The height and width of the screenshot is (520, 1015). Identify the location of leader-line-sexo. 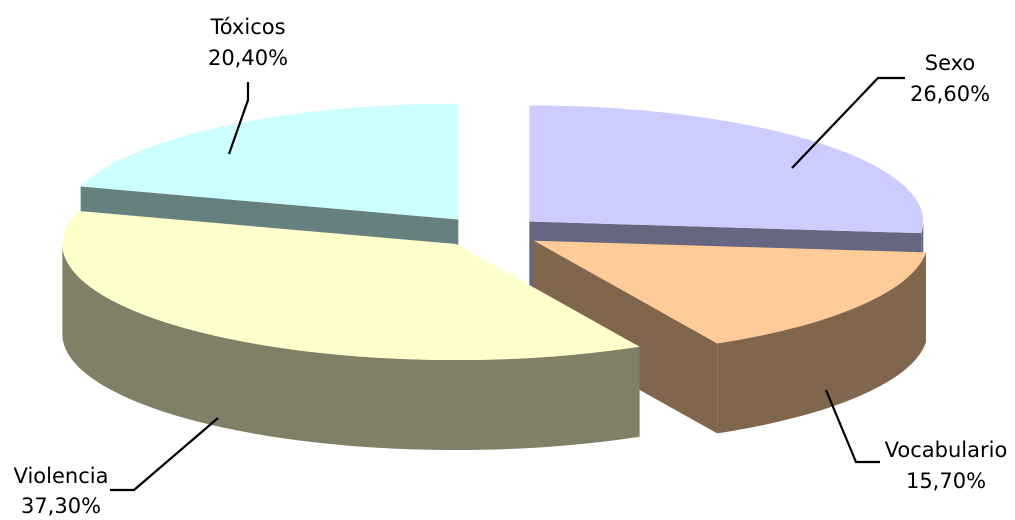
(848, 122).